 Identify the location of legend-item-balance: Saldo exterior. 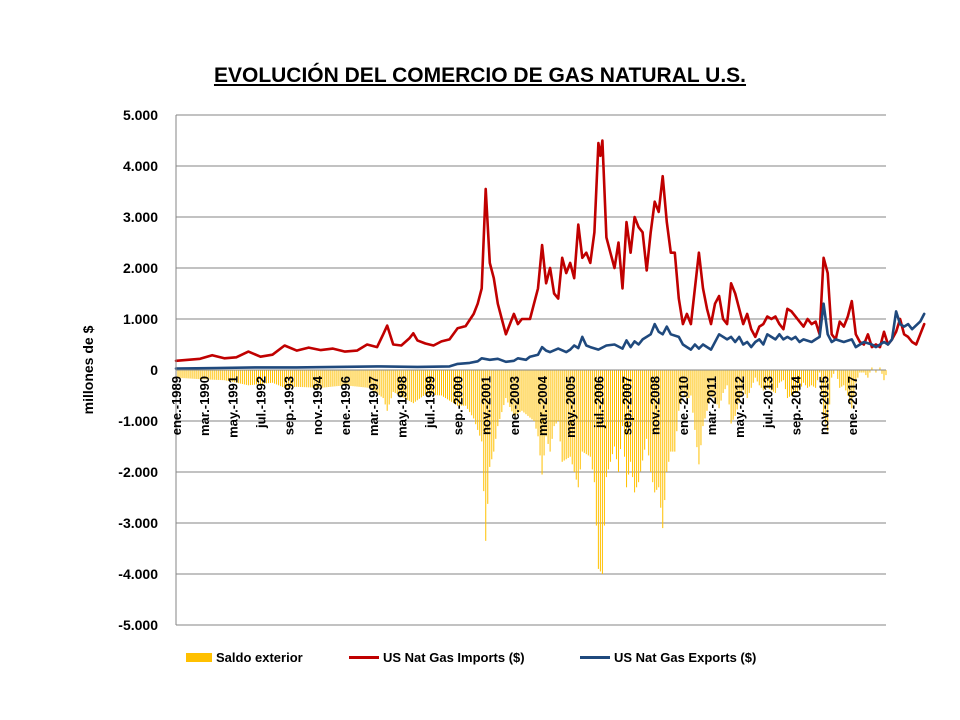
(244, 657).